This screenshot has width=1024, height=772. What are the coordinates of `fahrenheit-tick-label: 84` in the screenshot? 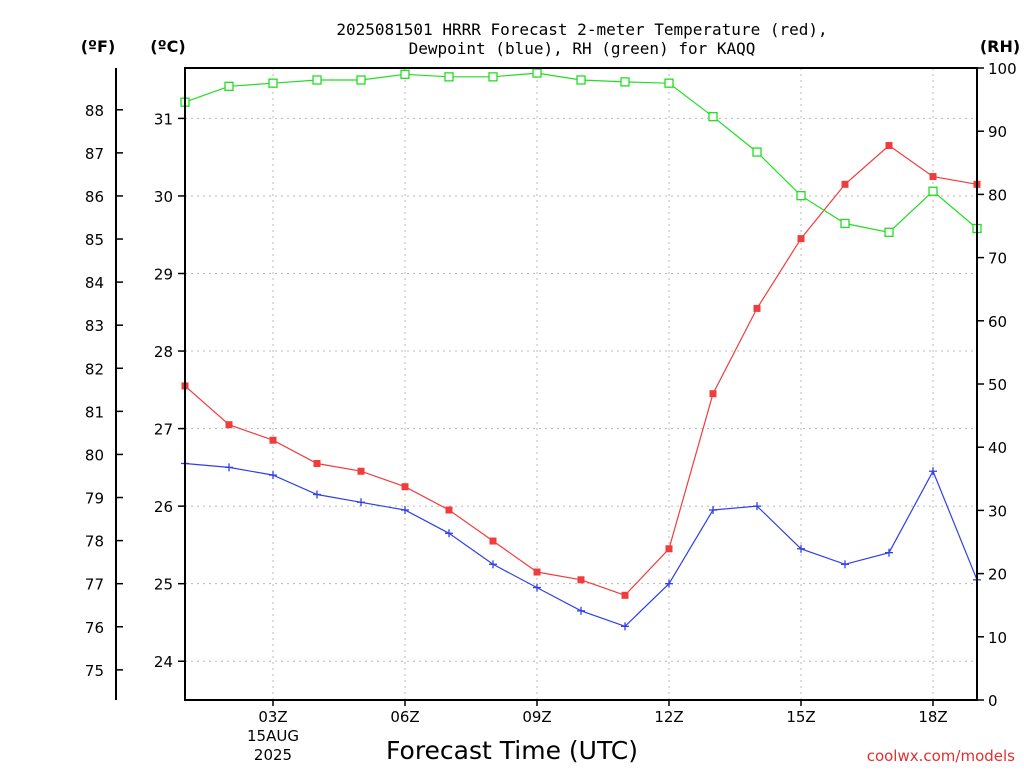 It's located at (94, 283).